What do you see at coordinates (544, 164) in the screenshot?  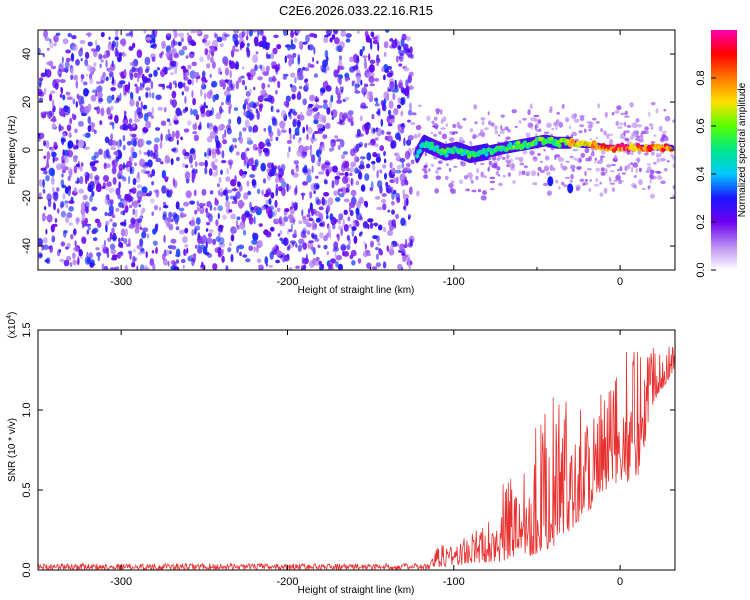 I see `spectrogram-signal` at bounding box center [544, 164].